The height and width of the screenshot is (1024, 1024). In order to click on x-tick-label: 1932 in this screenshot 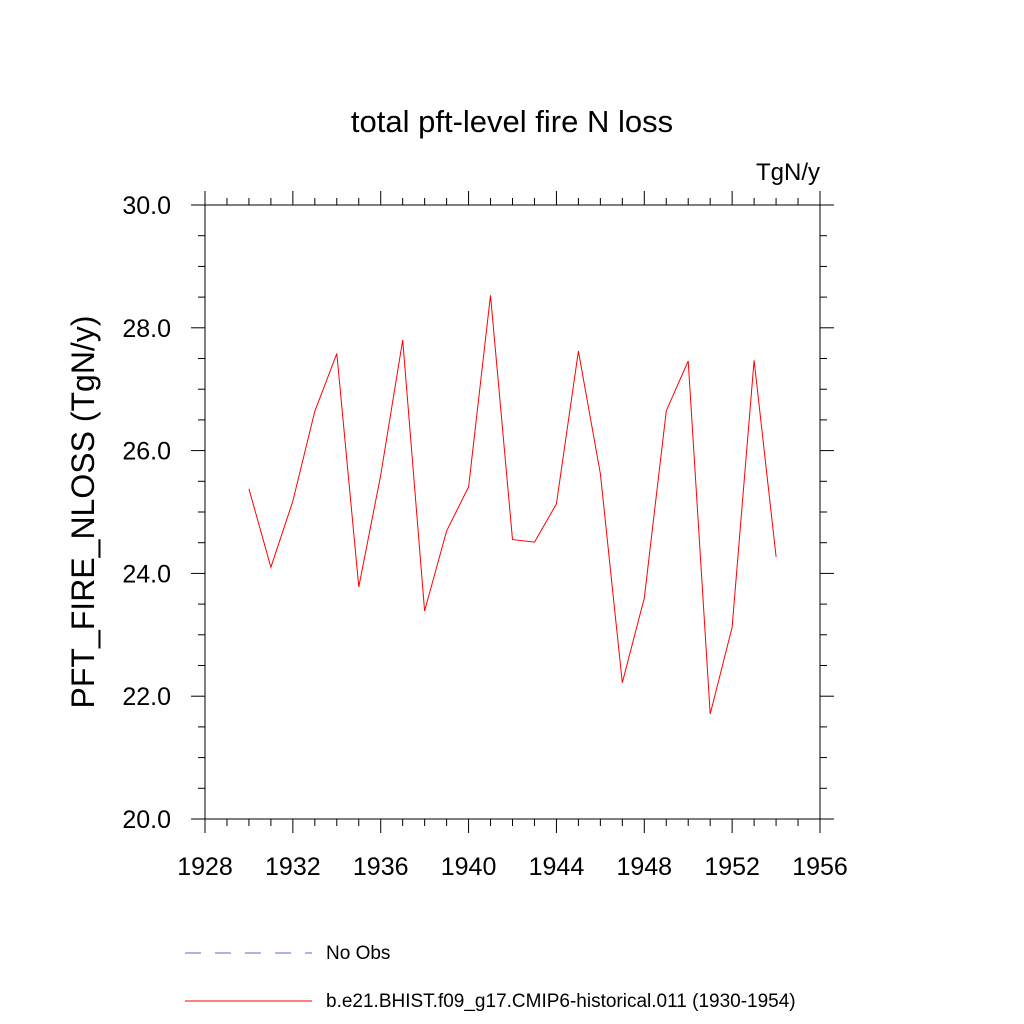, I will do `click(293, 867)`.